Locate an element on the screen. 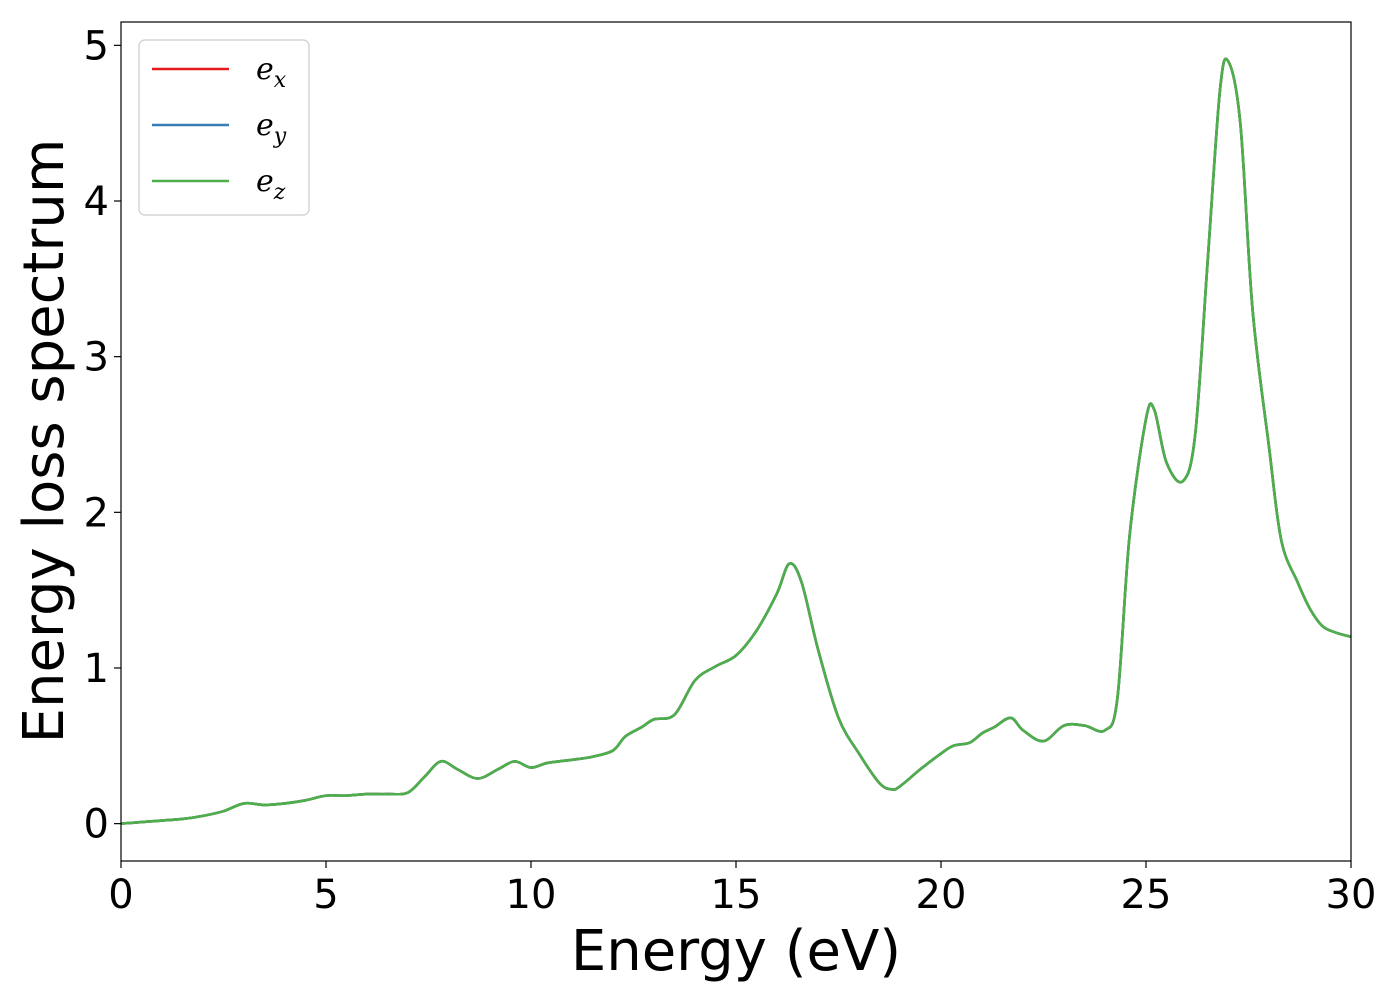  legend-box is located at coordinates (224, 127).